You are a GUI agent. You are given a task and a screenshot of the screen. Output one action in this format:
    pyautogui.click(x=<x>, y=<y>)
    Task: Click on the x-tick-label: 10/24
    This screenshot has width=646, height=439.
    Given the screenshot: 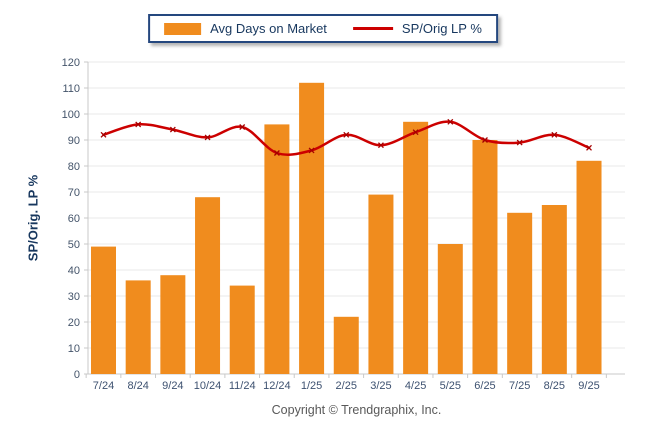 What is the action you would take?
    pyautogui.click(x=208, y=386)
    